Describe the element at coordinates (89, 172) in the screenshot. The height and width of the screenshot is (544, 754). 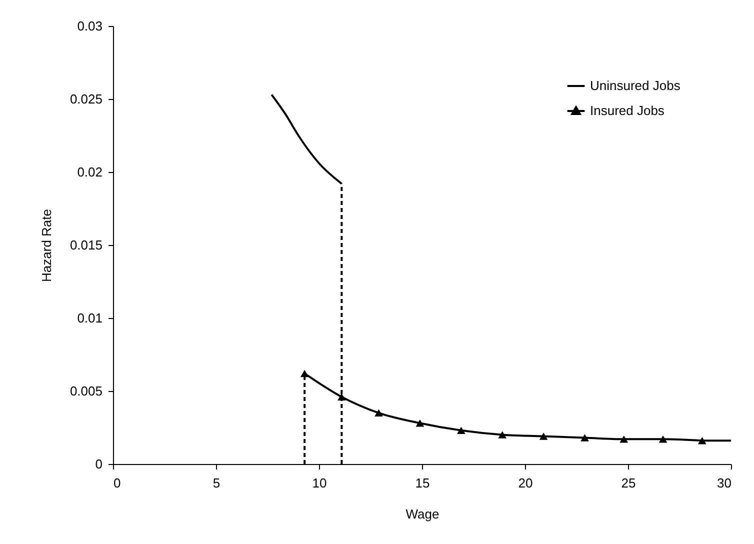
I see `y-tick-label: 0.02` at that location.